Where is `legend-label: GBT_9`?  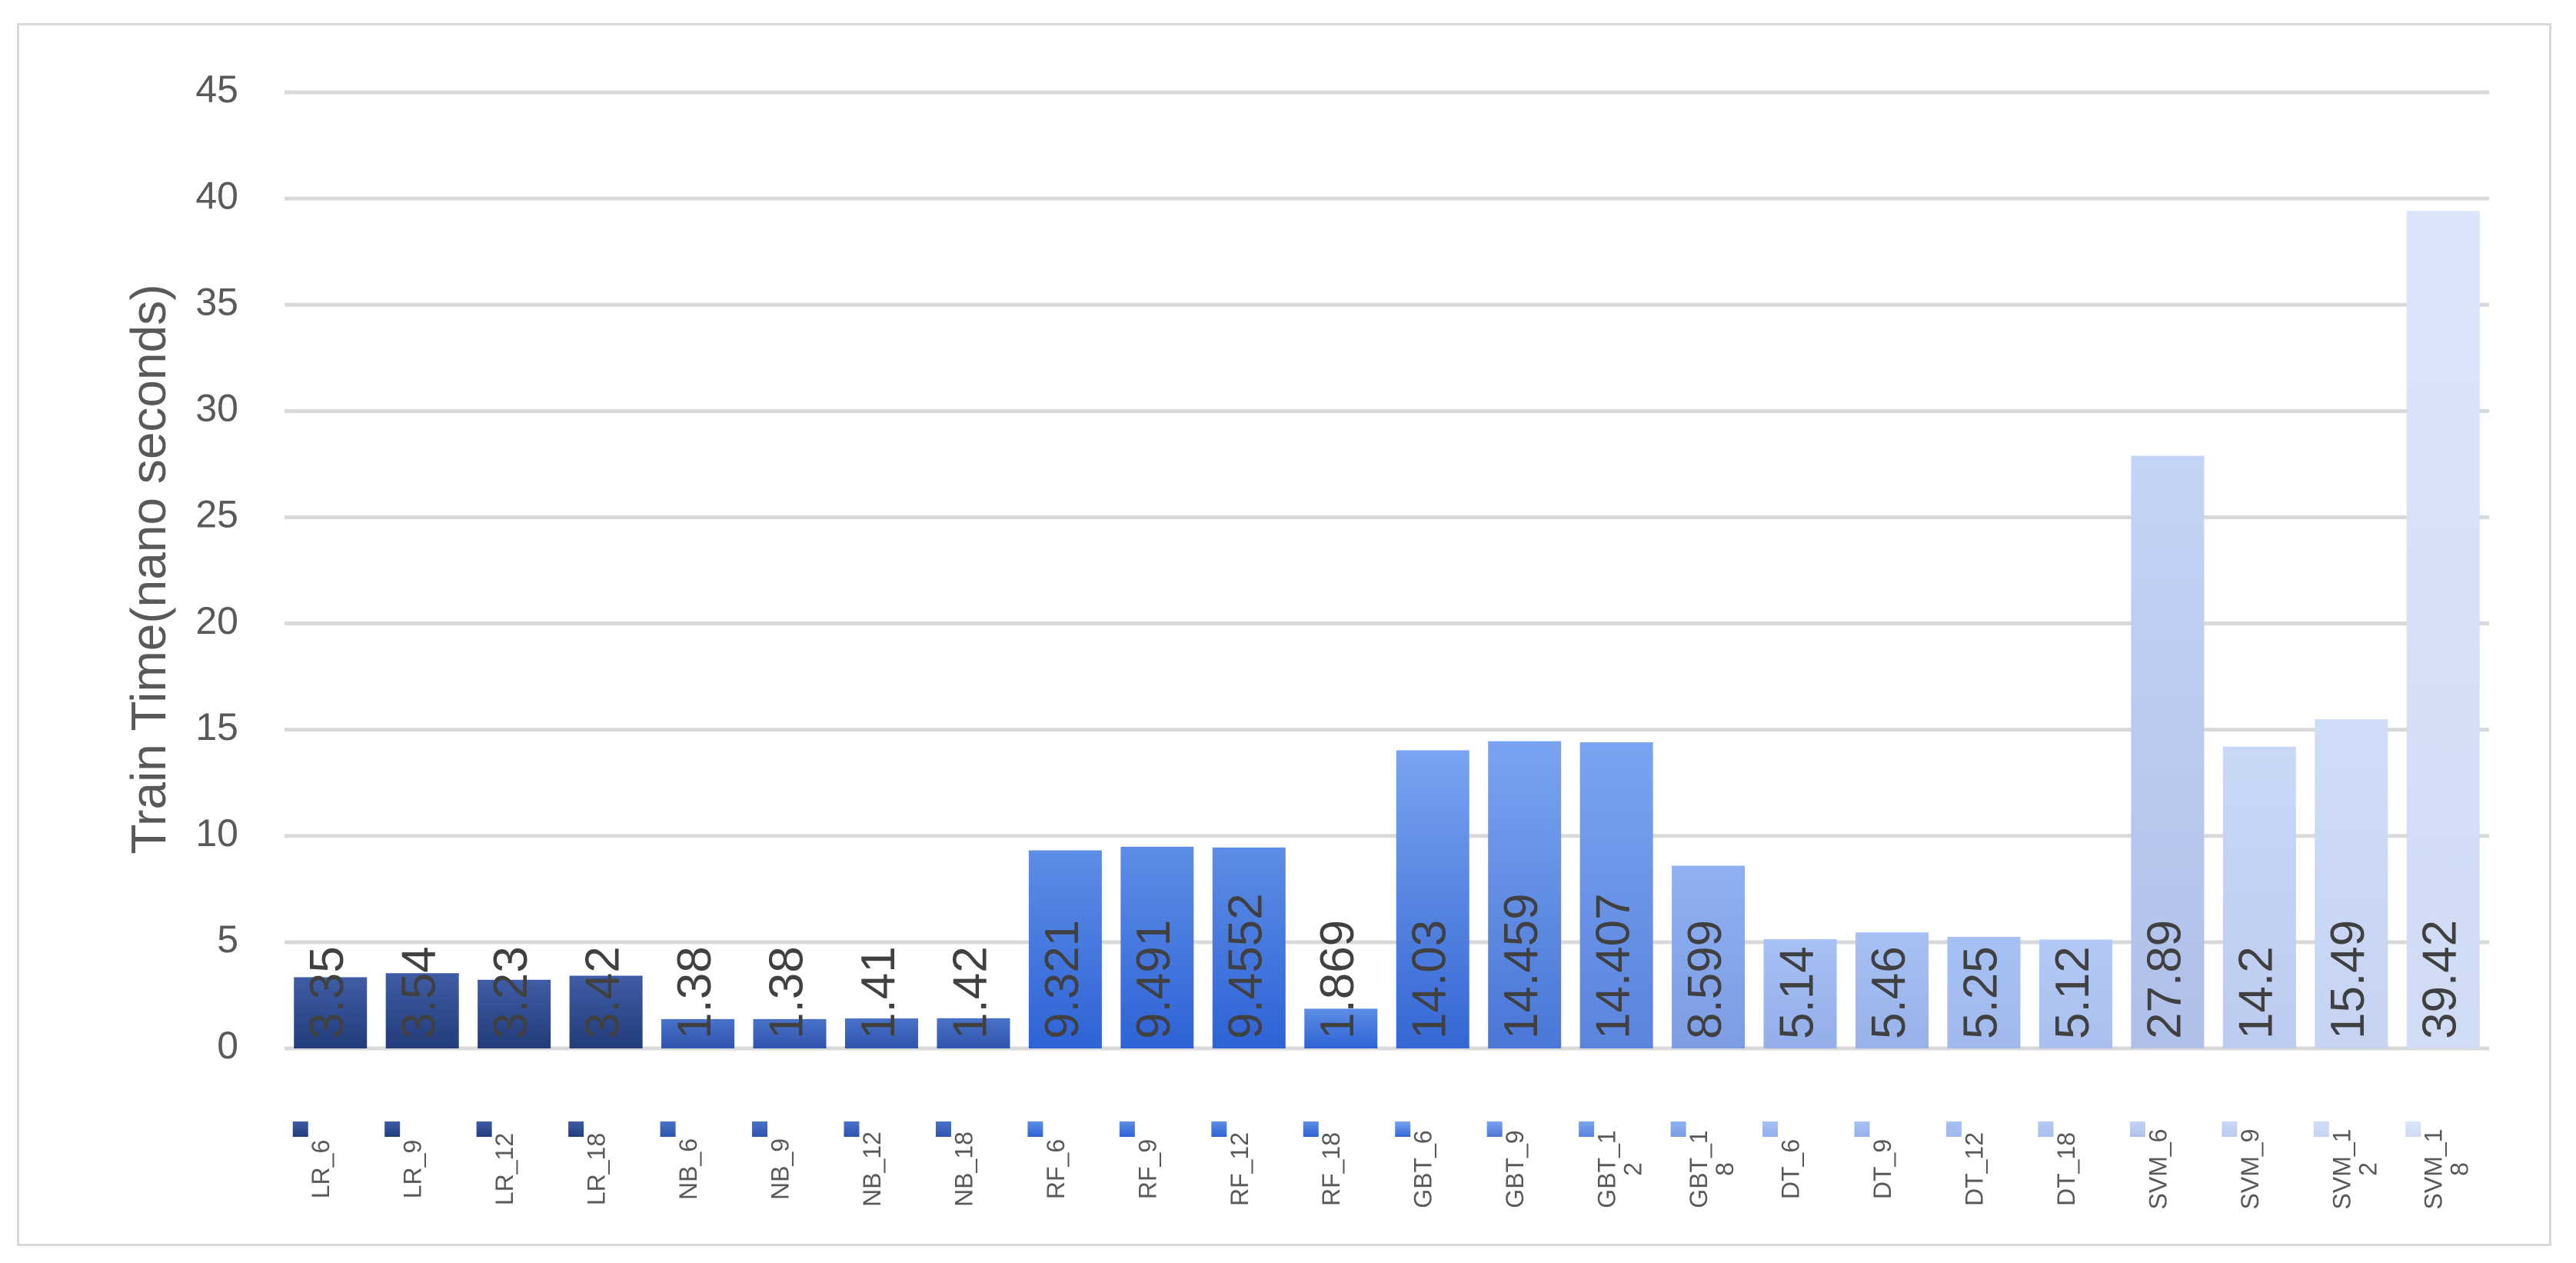
legend-label: GBT_9 is located at coordinates (1515, 1169).